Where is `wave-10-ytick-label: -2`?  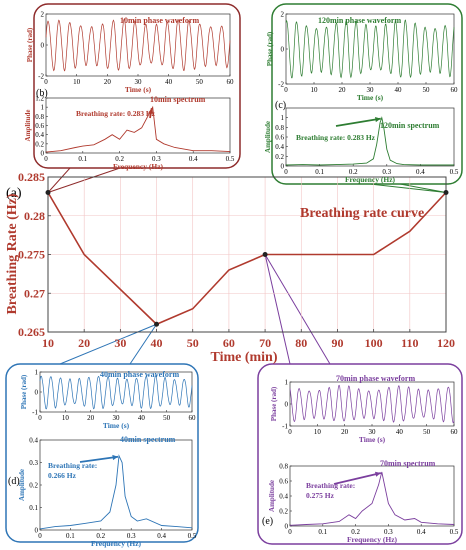 wave-10-ytick-label: -2 is located at coordinates (41, 77).